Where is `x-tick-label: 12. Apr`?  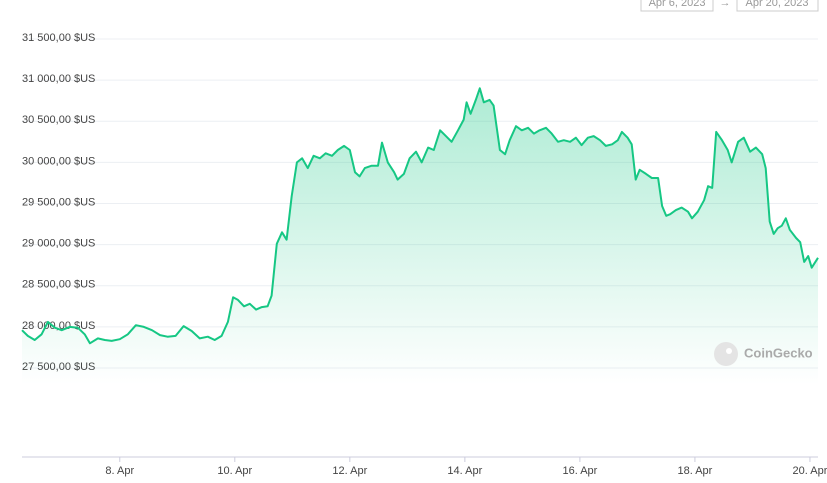
x-tick-label: 12. Apr is located at coordinates (349, 471).